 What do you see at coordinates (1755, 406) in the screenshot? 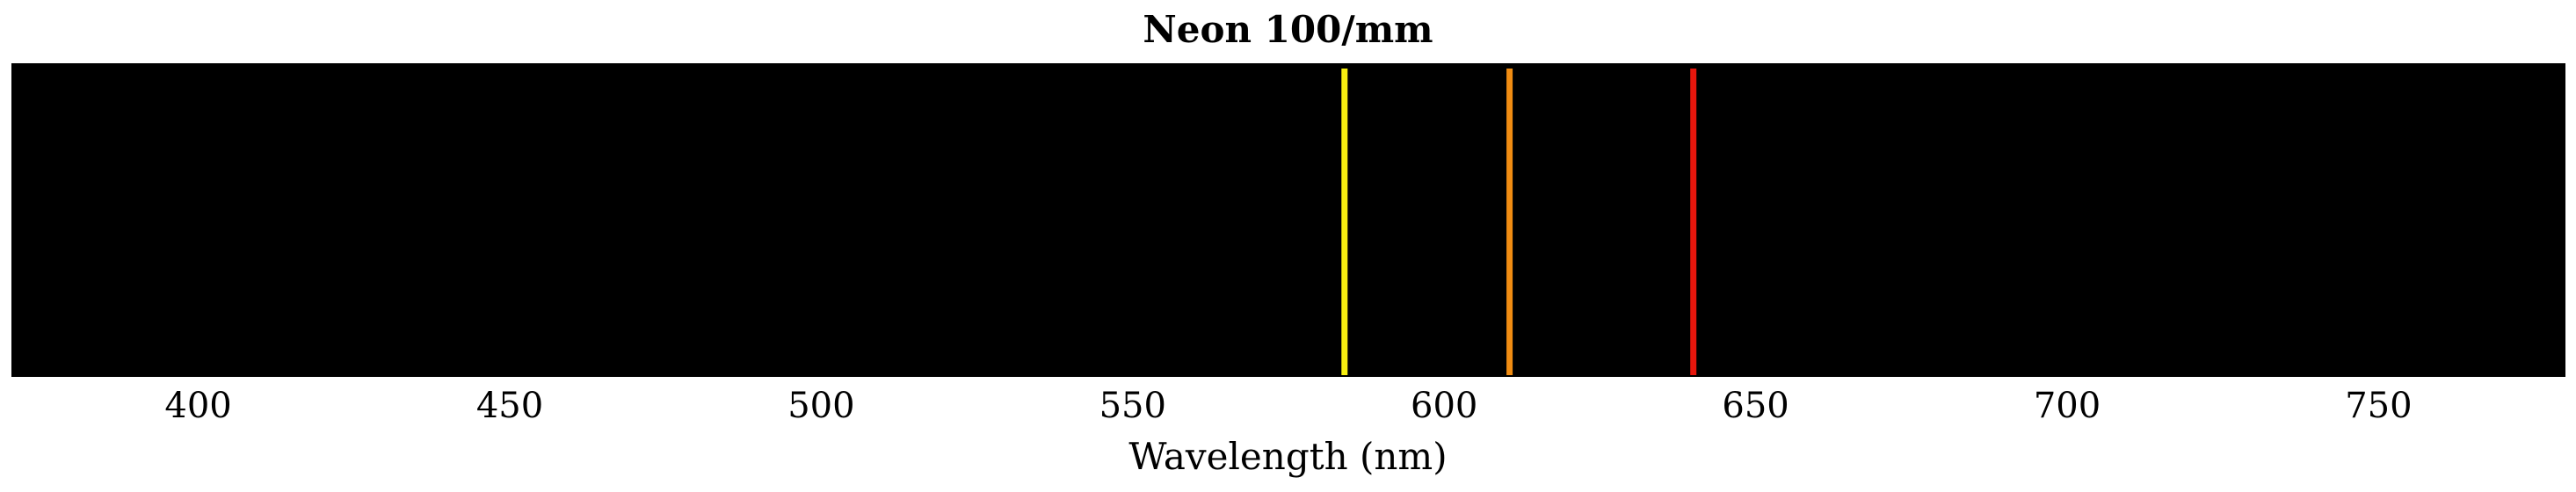
I see `x-tick-label-5: 650` at bounding box center [1755, 406].